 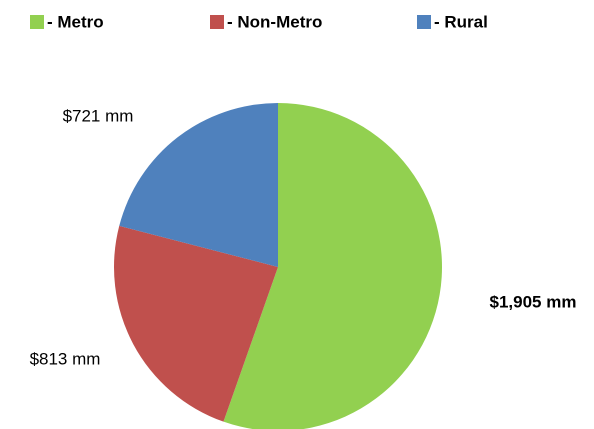 What do you see at coordinates (274, 21) in the screenshot?
I see `legend-label: - Non-Metro` at bounding box center [274, 21].